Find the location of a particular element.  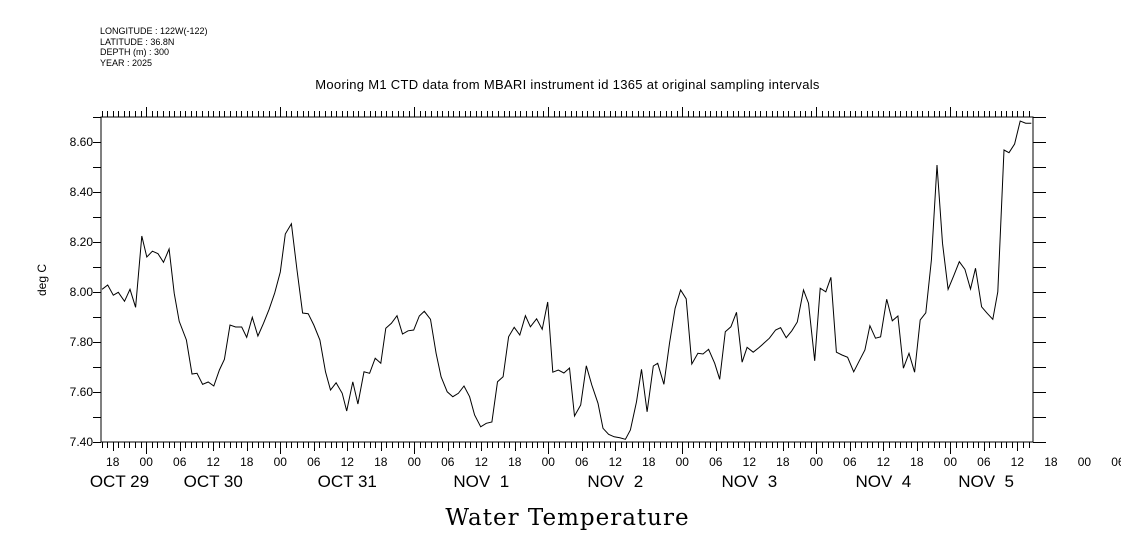

year-label: YEAR : 2025 is located at coordinates (126, 62).